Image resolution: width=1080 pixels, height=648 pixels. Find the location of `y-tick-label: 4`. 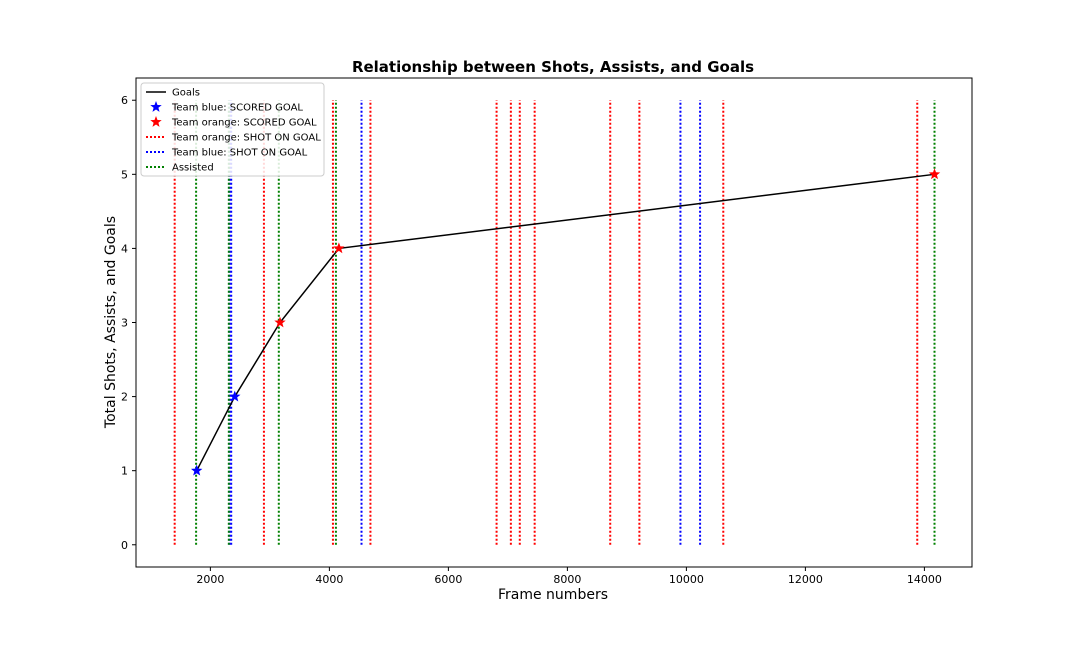

y-tick-label: 4 is located at coordinates (124, 248).